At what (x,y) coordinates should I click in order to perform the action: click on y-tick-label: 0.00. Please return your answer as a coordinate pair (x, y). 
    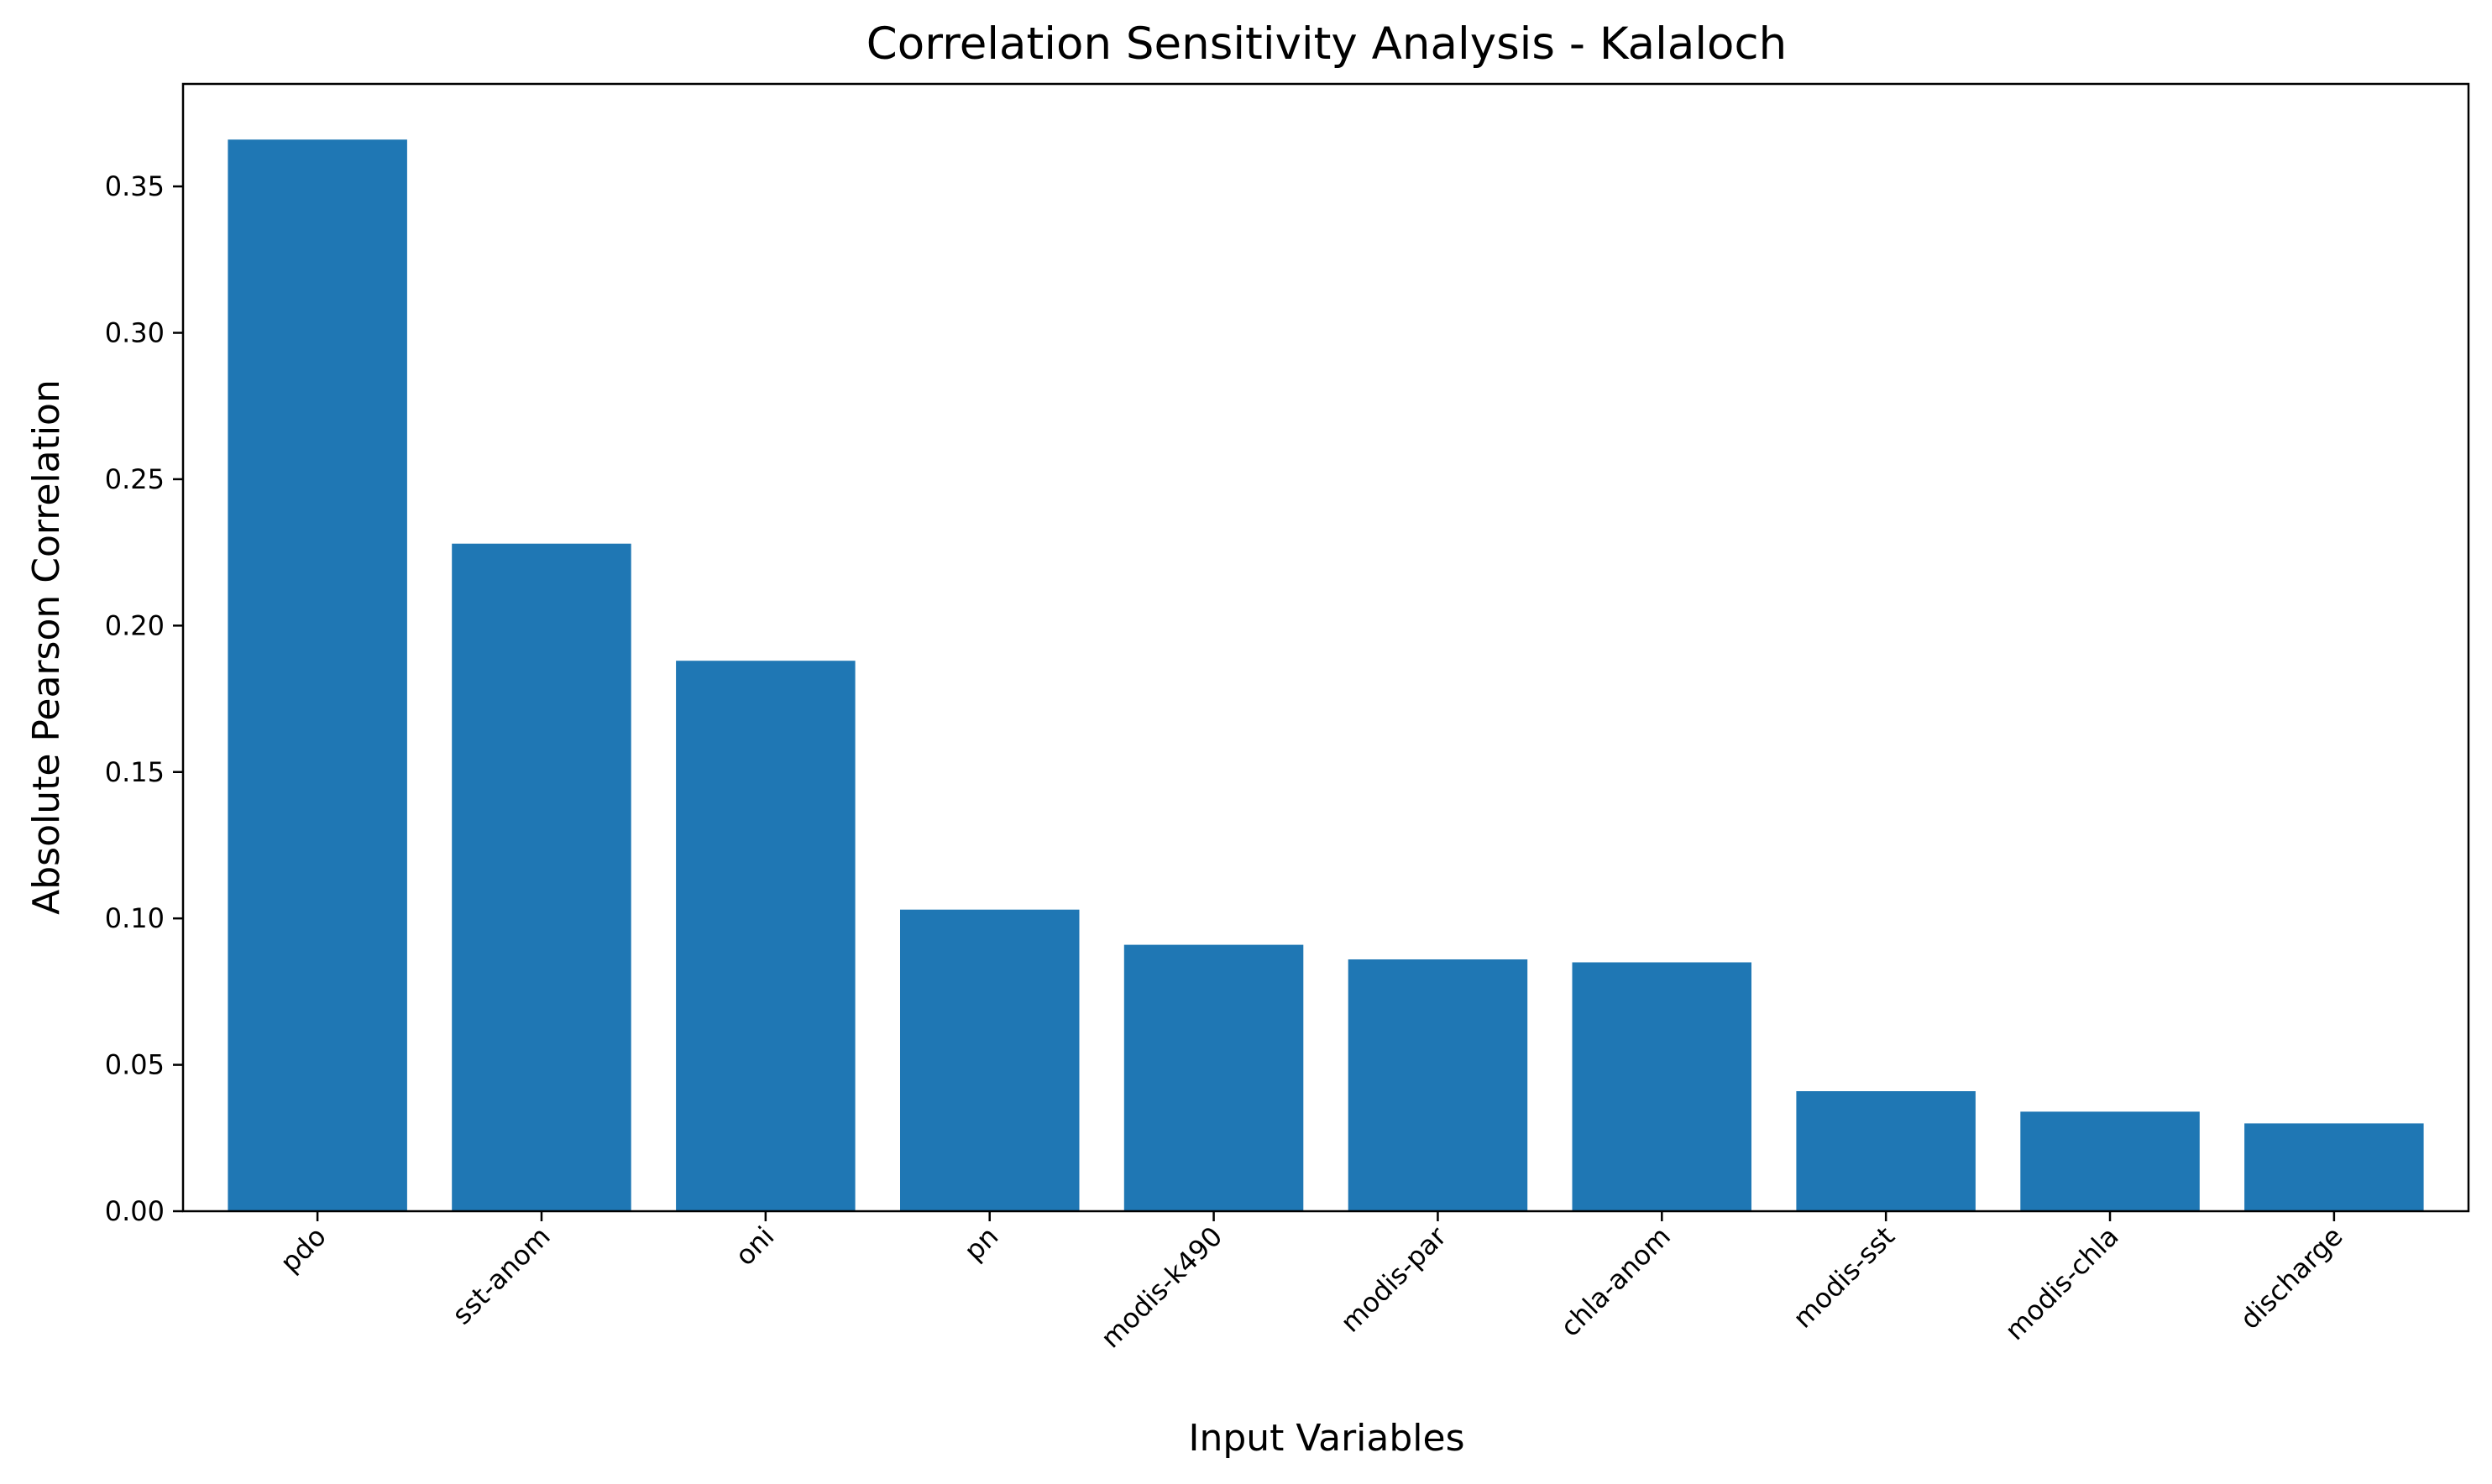
    Looking at the image, I should click on (135, 1211).